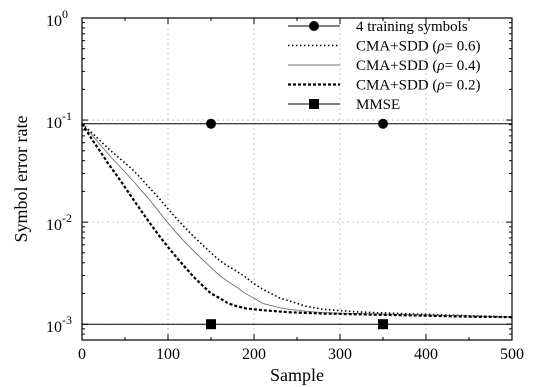 The image size is (536, 387). What do you see at coordinates (254, 354) in the screenshot?
I see `x-tick-label: 200` at bounding box center [254, 354].